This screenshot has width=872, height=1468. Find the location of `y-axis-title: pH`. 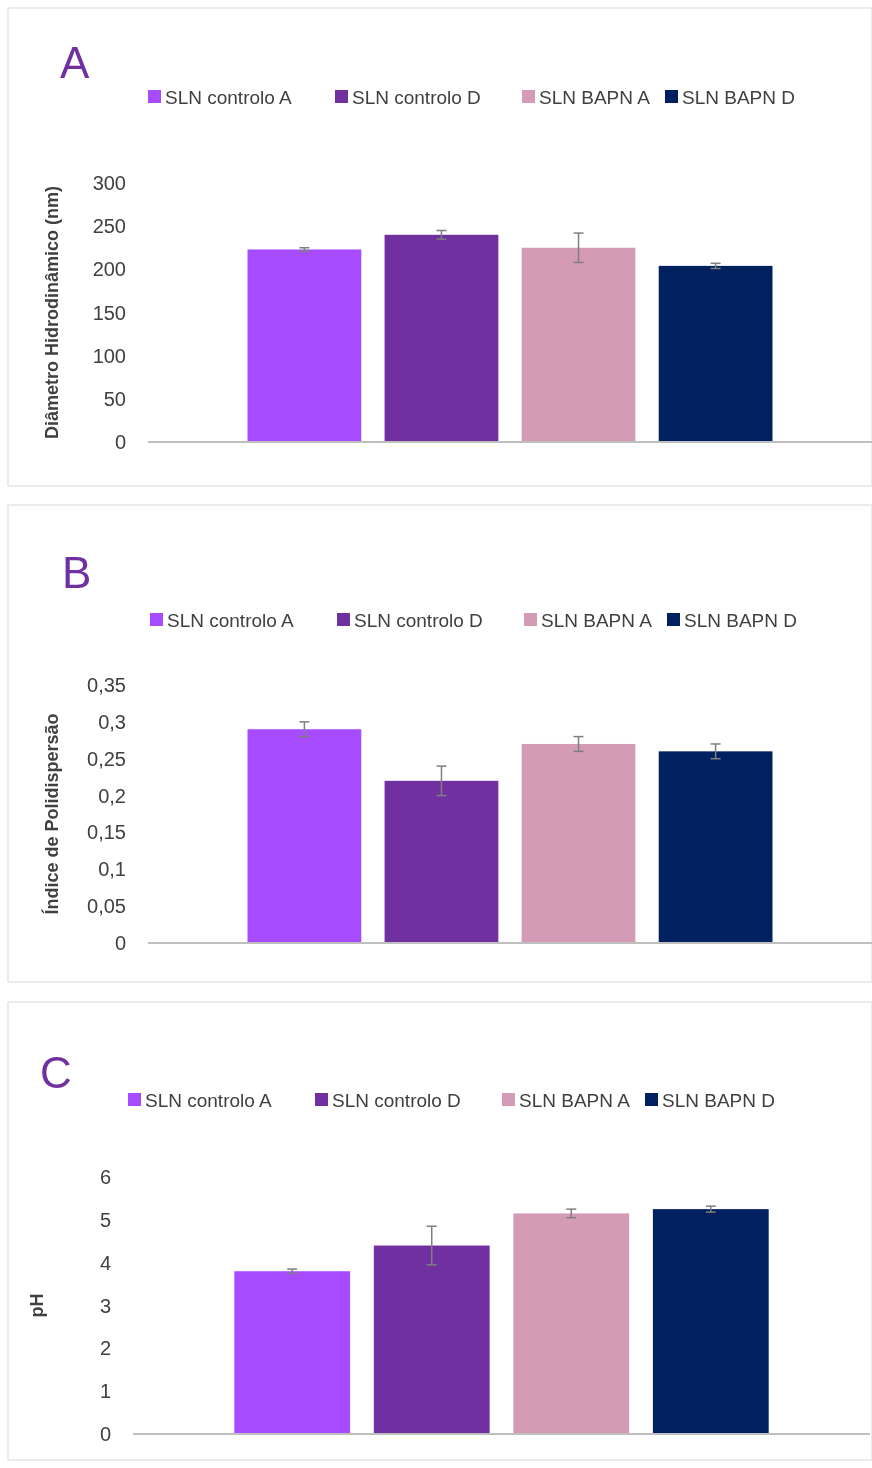

y-axis-title: pH is located at coordinates (37, 1305).